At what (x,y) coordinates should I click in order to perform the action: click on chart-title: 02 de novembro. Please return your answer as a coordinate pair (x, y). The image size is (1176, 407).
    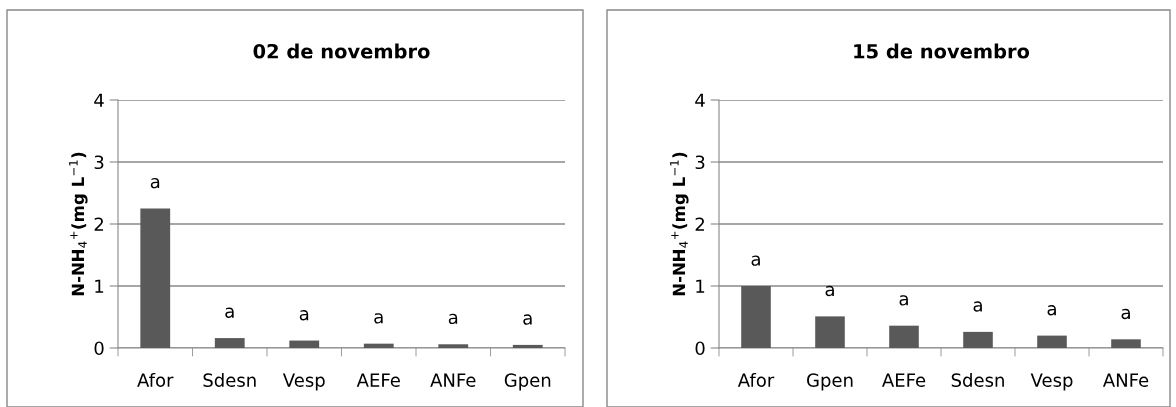
    Looking at the image, I should click on (341, 51).